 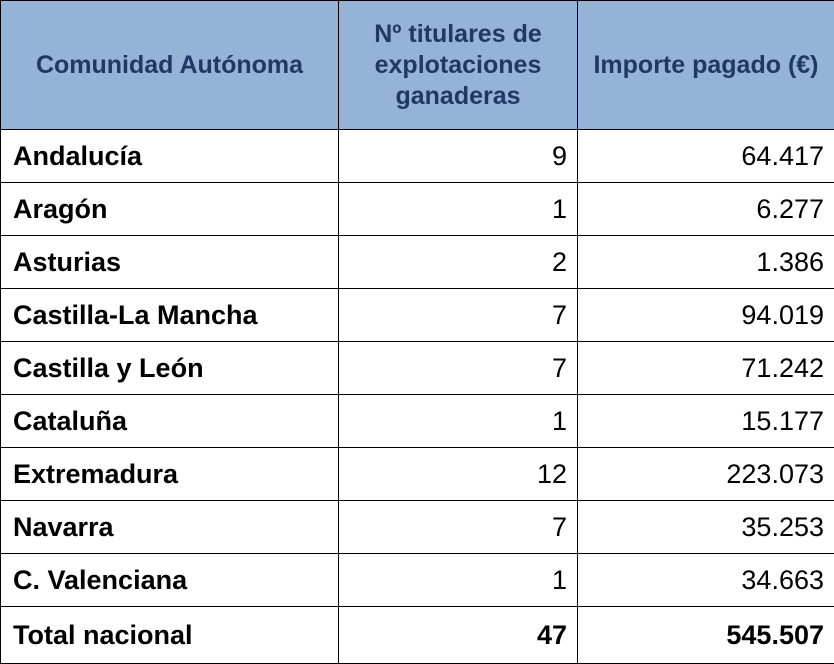 What do you see at coordinates (458, 474) in the screenshot?
I see `cell-titulares: 12` at bounding box center [458, 474].